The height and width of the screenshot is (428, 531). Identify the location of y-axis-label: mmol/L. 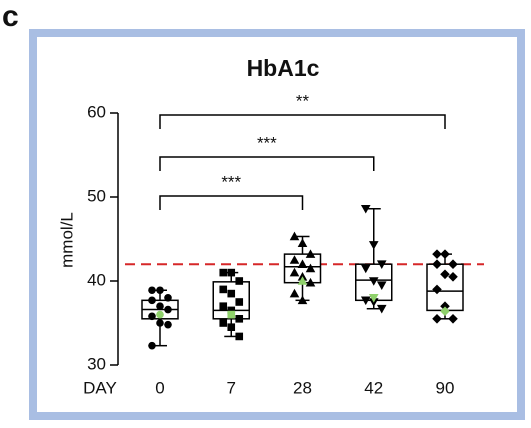
(66, 240).